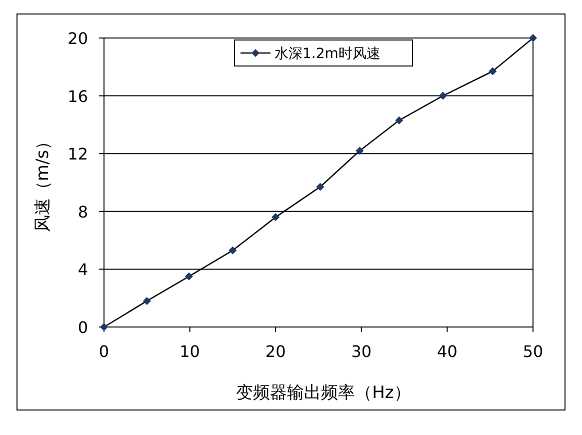  What do you see at coordinates (78, 96) in the screenshot?
I see `y-tick-label: 16` at bounding box center [78, 96].